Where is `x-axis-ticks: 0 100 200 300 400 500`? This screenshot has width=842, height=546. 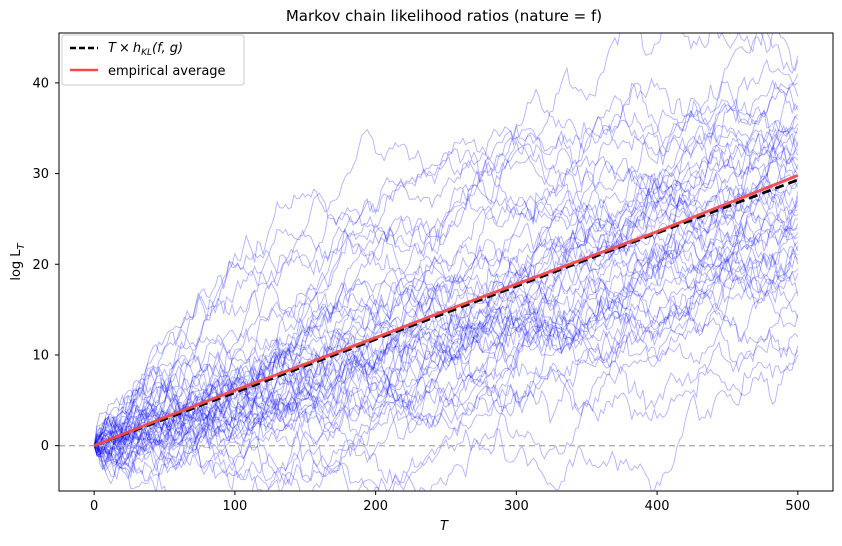
x-axis-ticks: 0 100 200 300 400 500 is located at coordinates (450, 502).